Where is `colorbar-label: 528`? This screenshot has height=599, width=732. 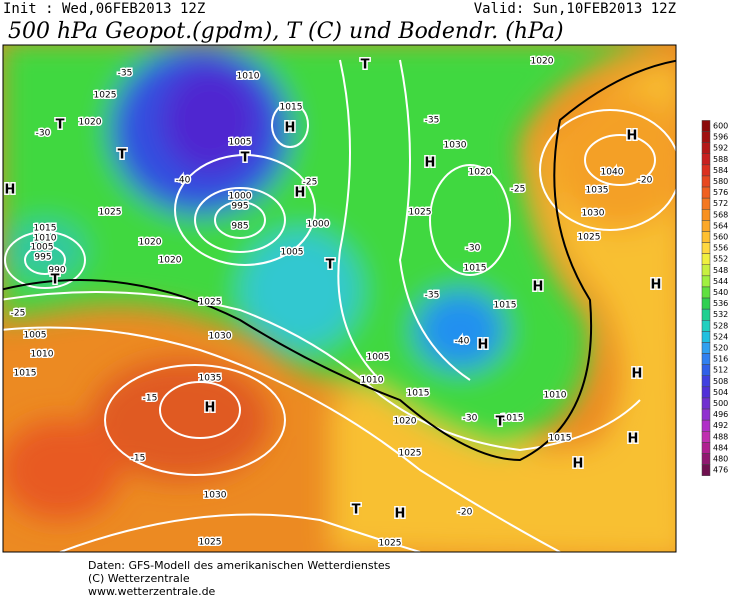 colorbar-label: 528 is located at coordinates (720, 325).